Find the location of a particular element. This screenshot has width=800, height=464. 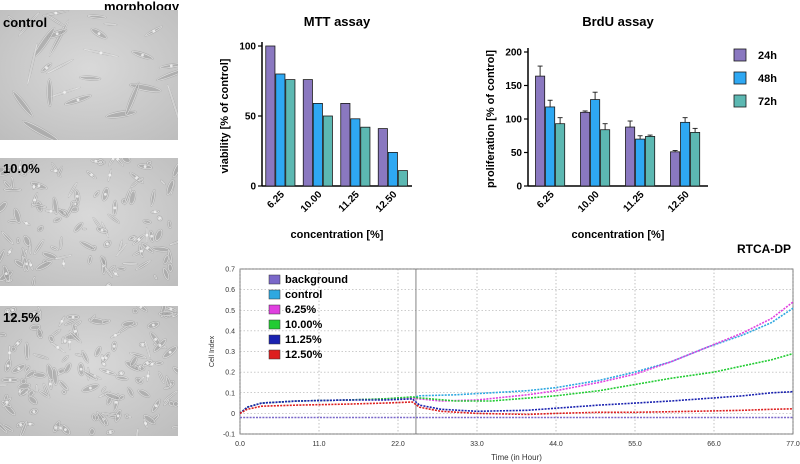

micrograph-control is located at coordinates (89, 75).